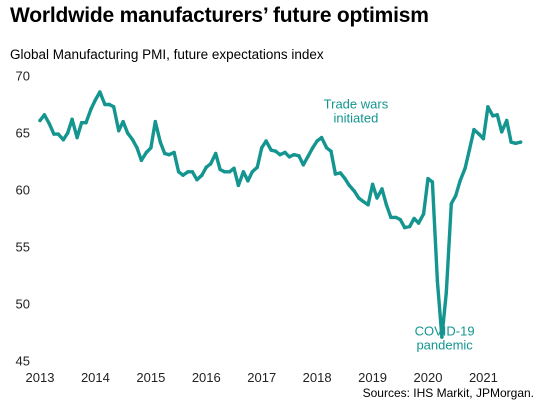 Image resolution: width=546 pixels, height=412 pixels. I want to click on y-tick-label: 60, so click(23, 190).